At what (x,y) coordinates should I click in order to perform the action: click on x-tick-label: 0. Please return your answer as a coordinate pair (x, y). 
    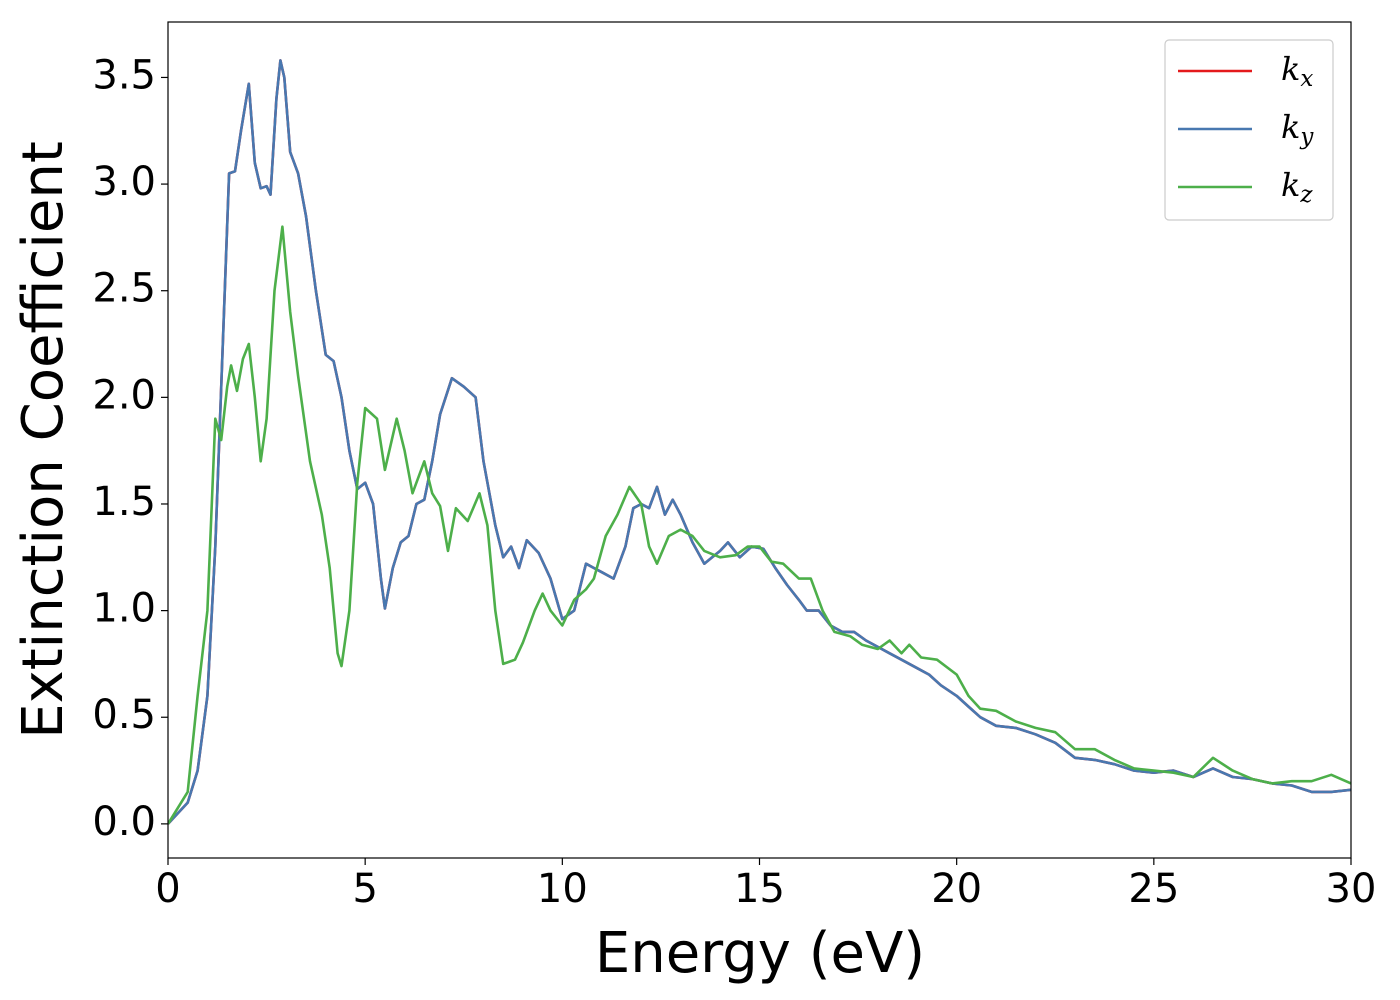
    Looking at the image, I should click on (167, 889).